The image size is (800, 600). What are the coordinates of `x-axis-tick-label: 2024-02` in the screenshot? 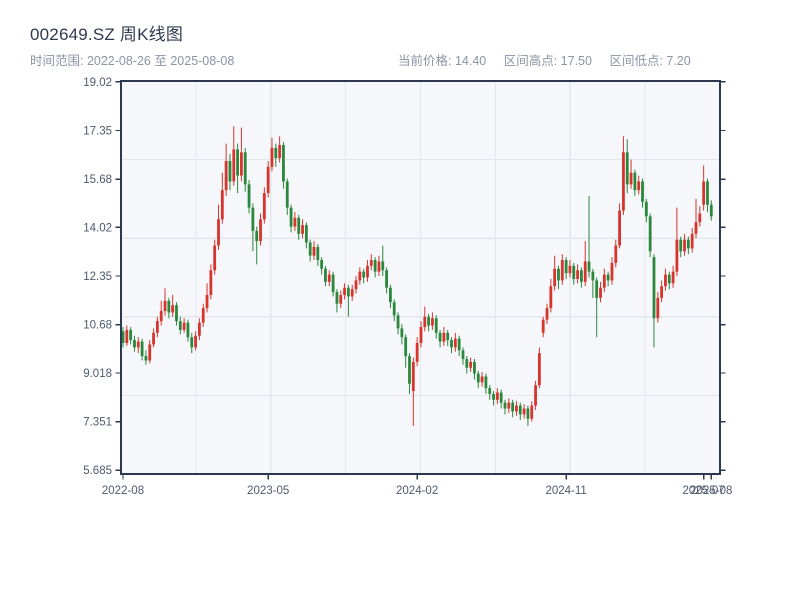 It's located at (417, 491).